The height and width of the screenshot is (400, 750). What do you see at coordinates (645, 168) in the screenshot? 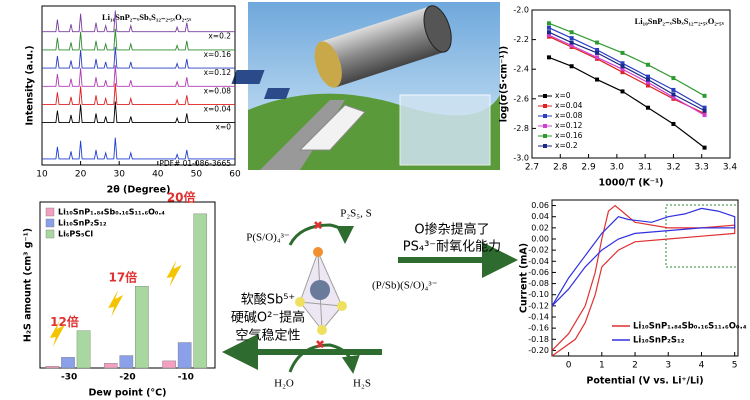
I see `x-tick-label: 3.1` at bounding box center [645, 168].